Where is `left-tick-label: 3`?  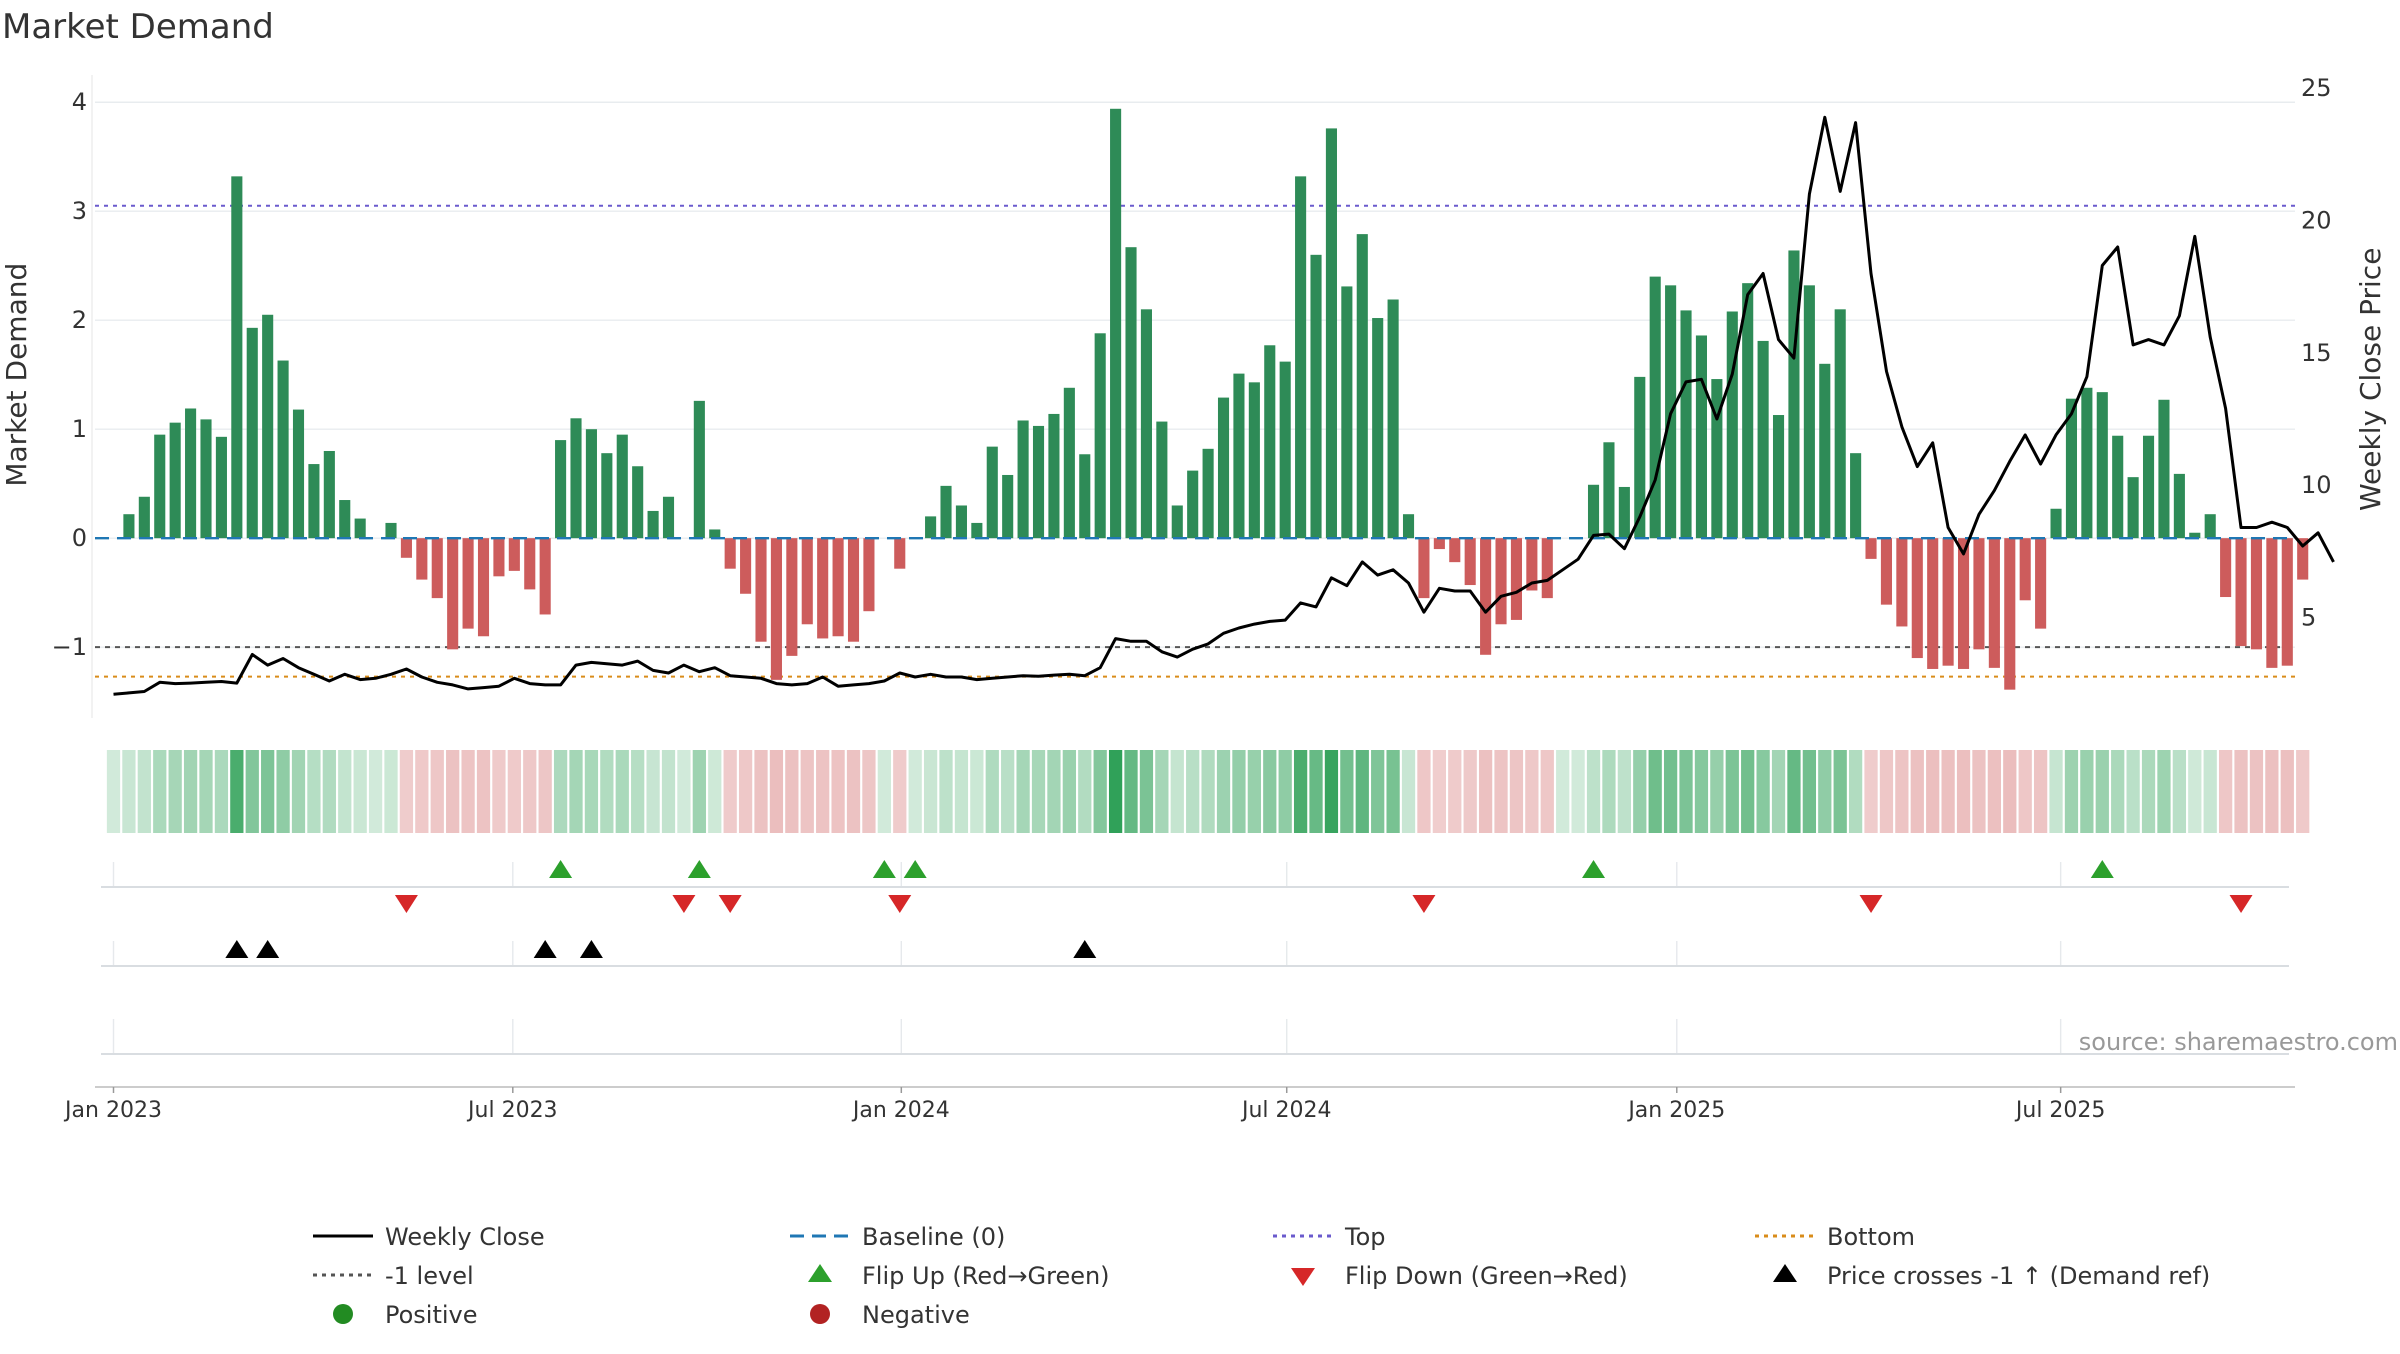
left-tick-label: 3 is located at coordinates (79, 211).